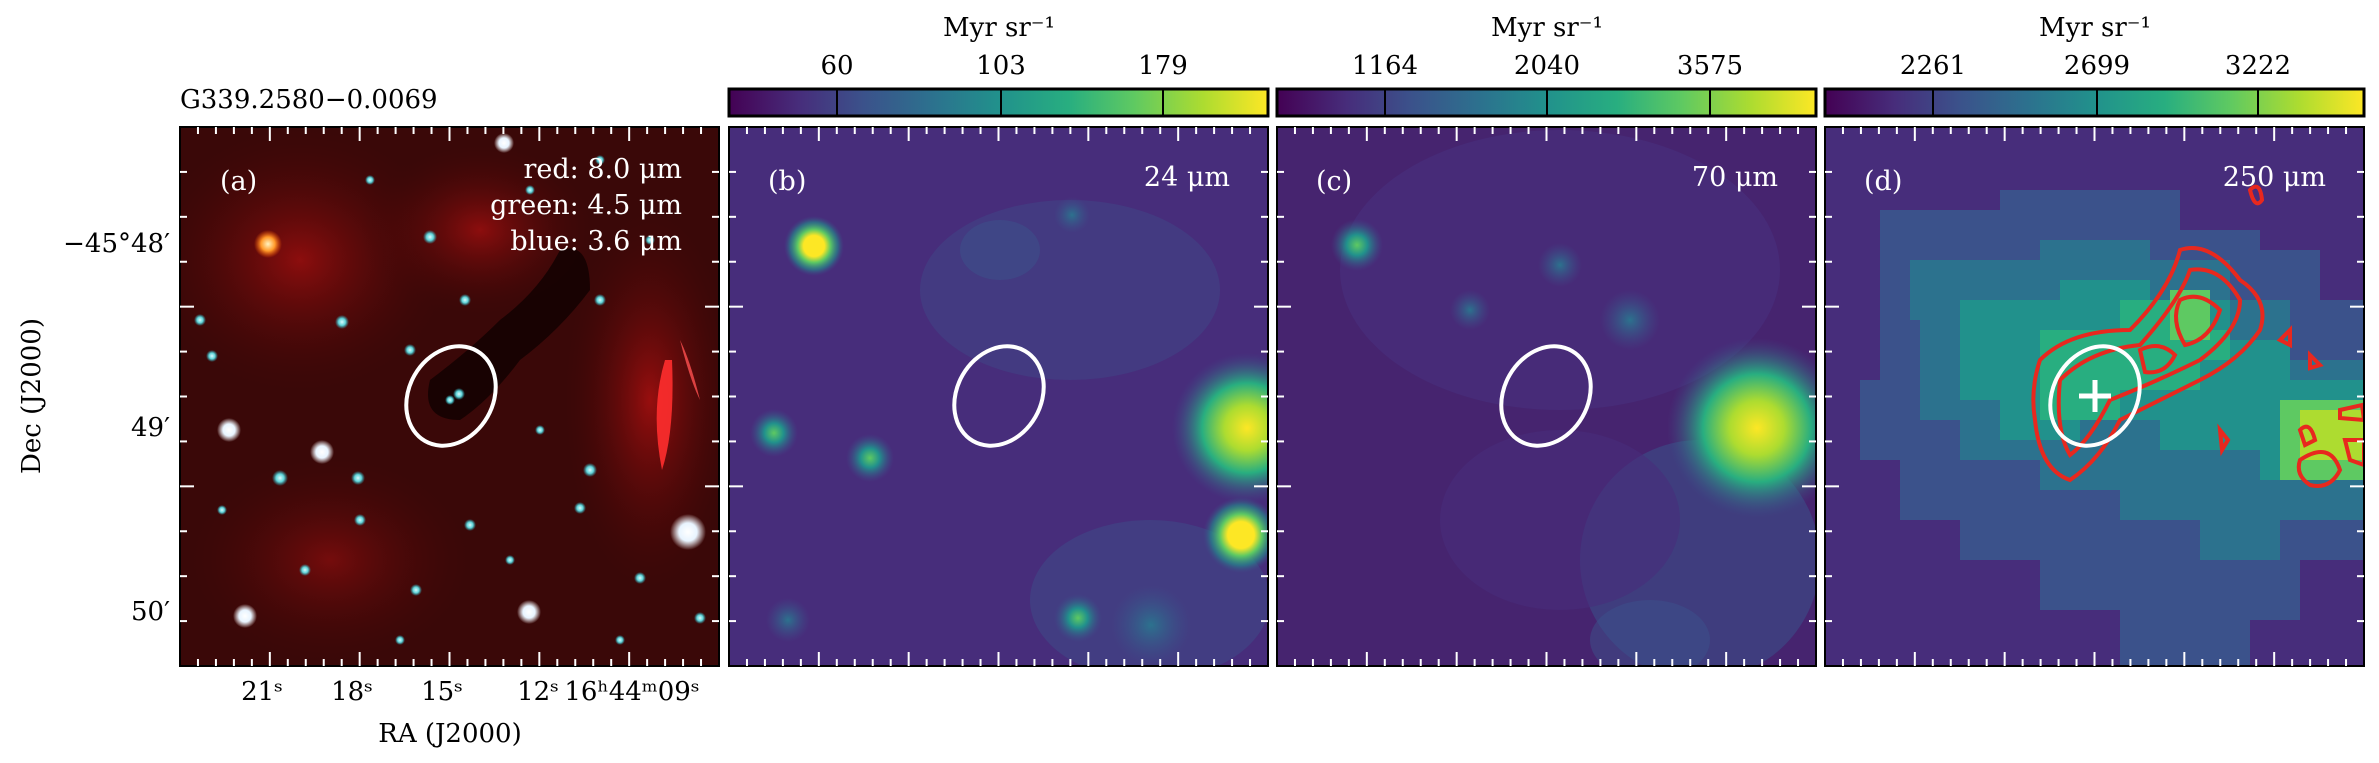 The height and width of the screenshot is (763, 2379). What do you see at coordinates (586, 205) in the screenshot?
I see `legend-green: green: 4.5 μm` at bounding box center [586, 205].